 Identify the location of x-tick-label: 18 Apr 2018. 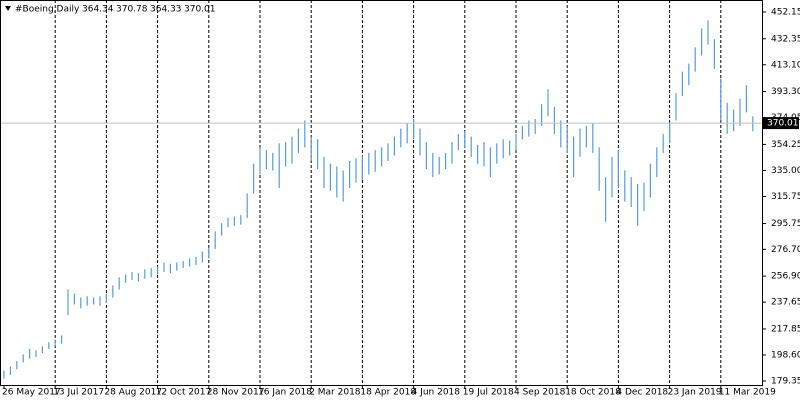
(388, 393).